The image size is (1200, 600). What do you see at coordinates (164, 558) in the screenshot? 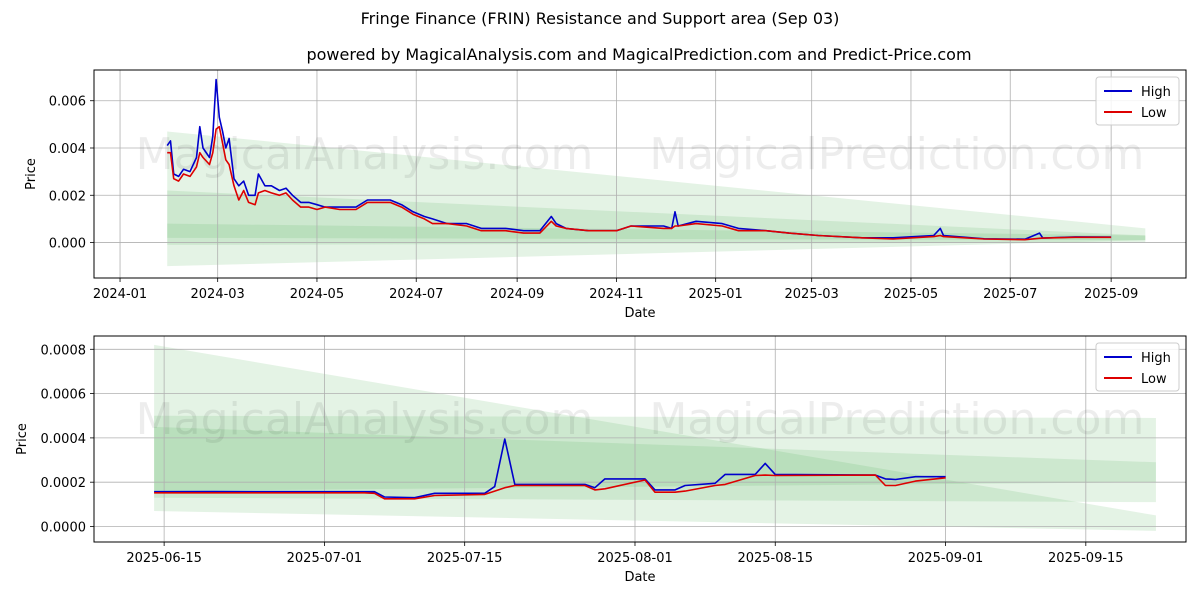
I see `x-tick-label: 2025-06-15` at bounding box center [164, 558].